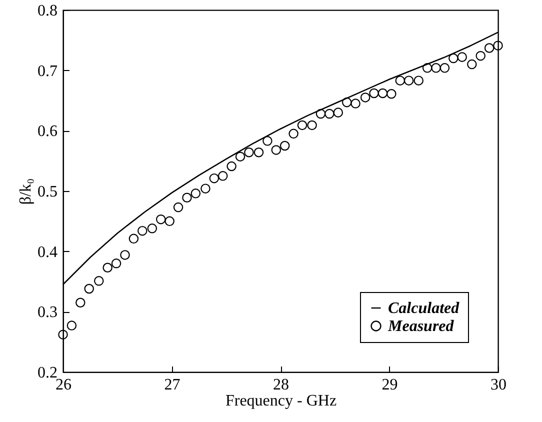 The width and height of the screenshot is (542, 422). Describe the element at coordinates (281, 401) in the screenshot. I see `x-axis-title: Frequency - GHz` at that location.